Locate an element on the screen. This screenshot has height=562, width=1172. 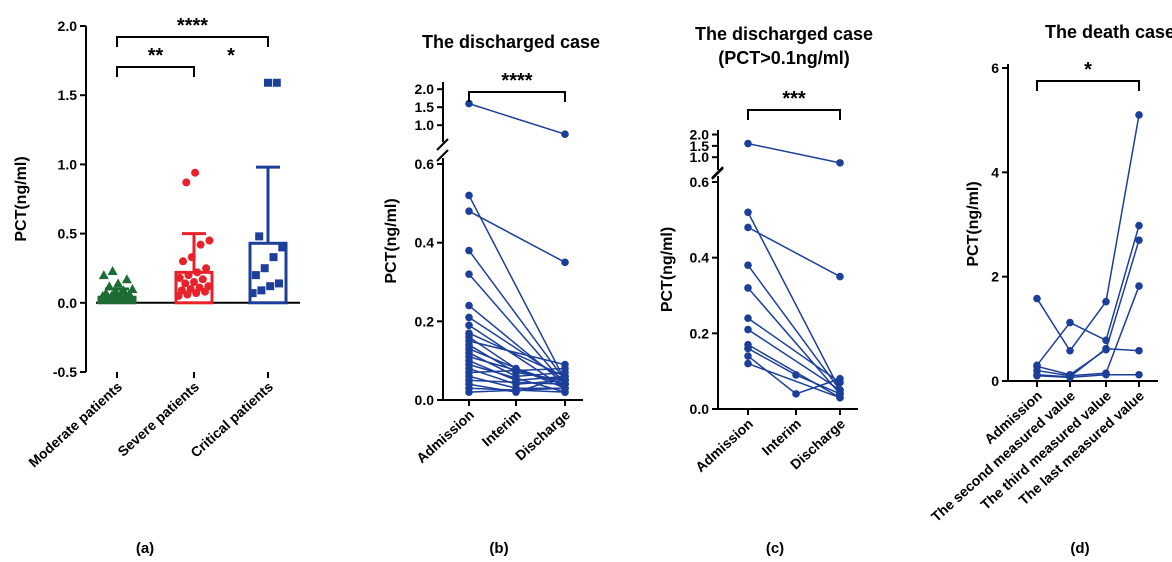
b-x-tick-label: Admission is located at coordinates (445, 436).